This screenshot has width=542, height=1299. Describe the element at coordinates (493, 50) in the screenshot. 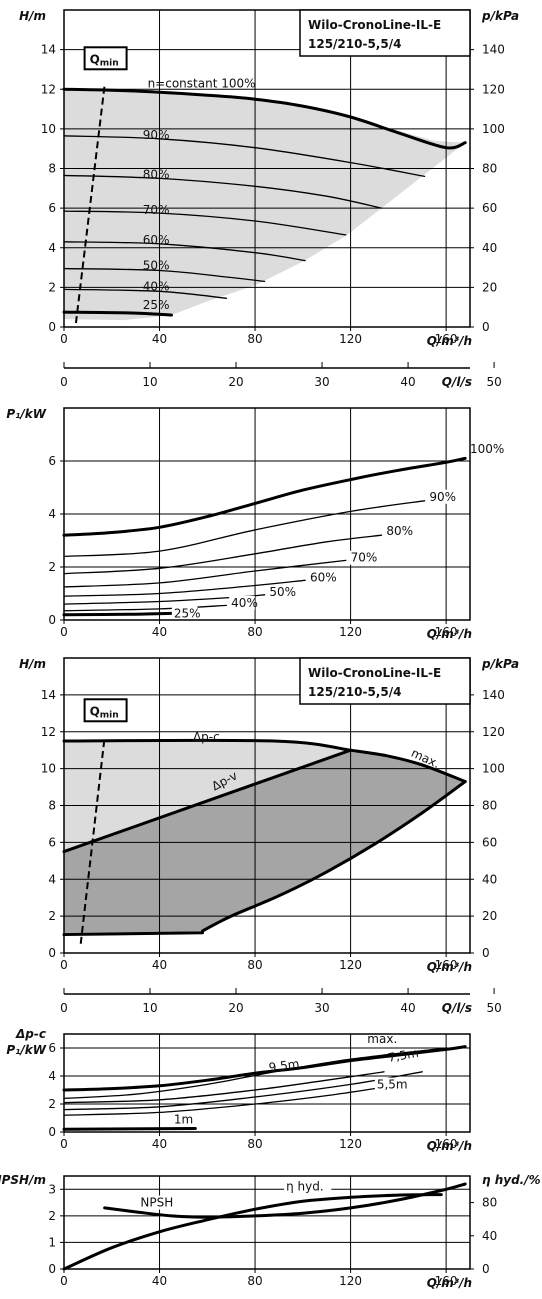

I see `h1-y2-tick-label: 140` at that location.